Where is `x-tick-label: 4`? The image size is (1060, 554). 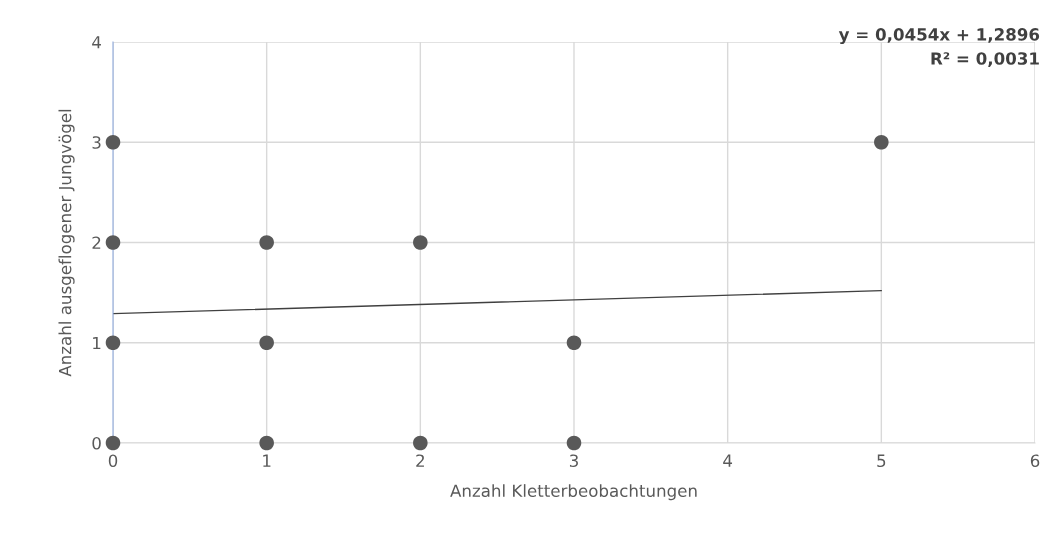
x-tick-label: 4 is located at coordinates (728, 460).